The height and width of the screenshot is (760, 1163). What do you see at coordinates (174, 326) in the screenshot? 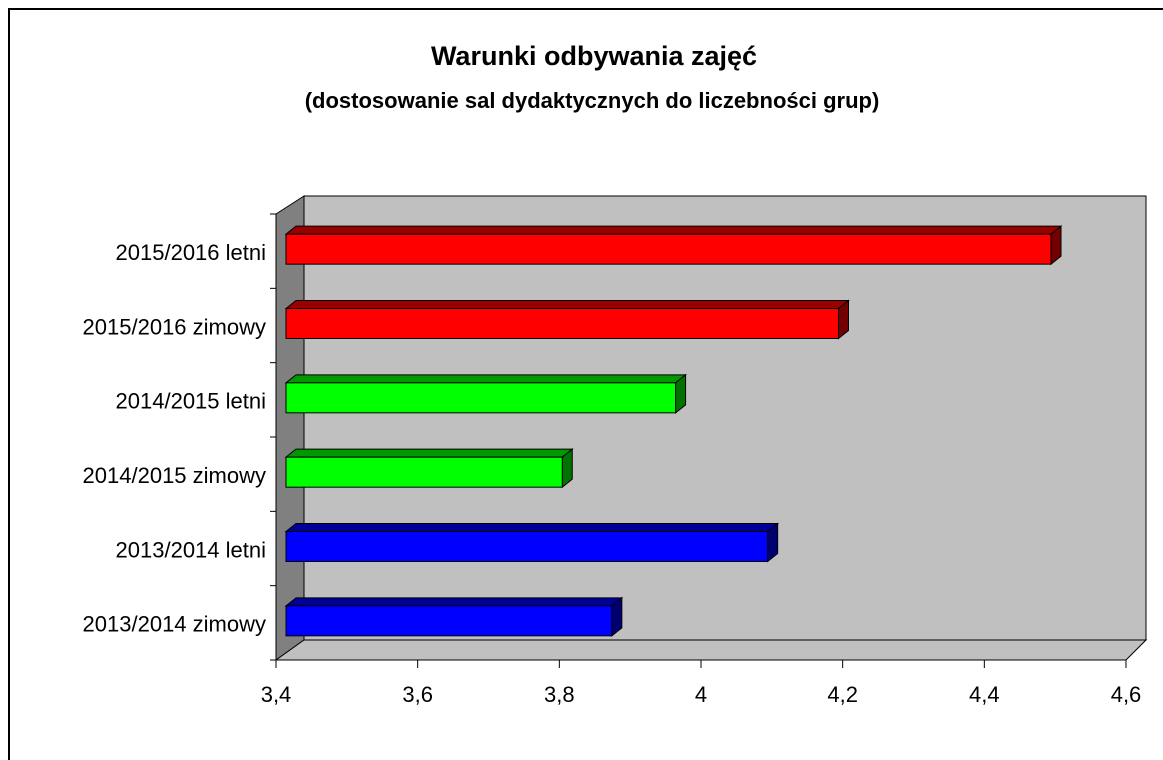
I see `y-tick-label: 2015/2016 zimowy` at bounding box center [174, 326].